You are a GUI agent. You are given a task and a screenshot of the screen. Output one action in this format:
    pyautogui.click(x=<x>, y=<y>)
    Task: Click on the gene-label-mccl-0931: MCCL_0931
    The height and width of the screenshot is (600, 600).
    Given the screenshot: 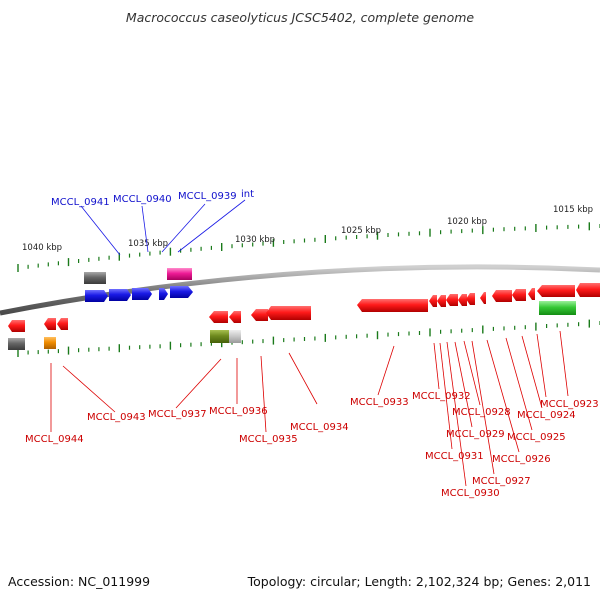 What is the action you would take?
    pyautogui.click(x=454, y=456)
    